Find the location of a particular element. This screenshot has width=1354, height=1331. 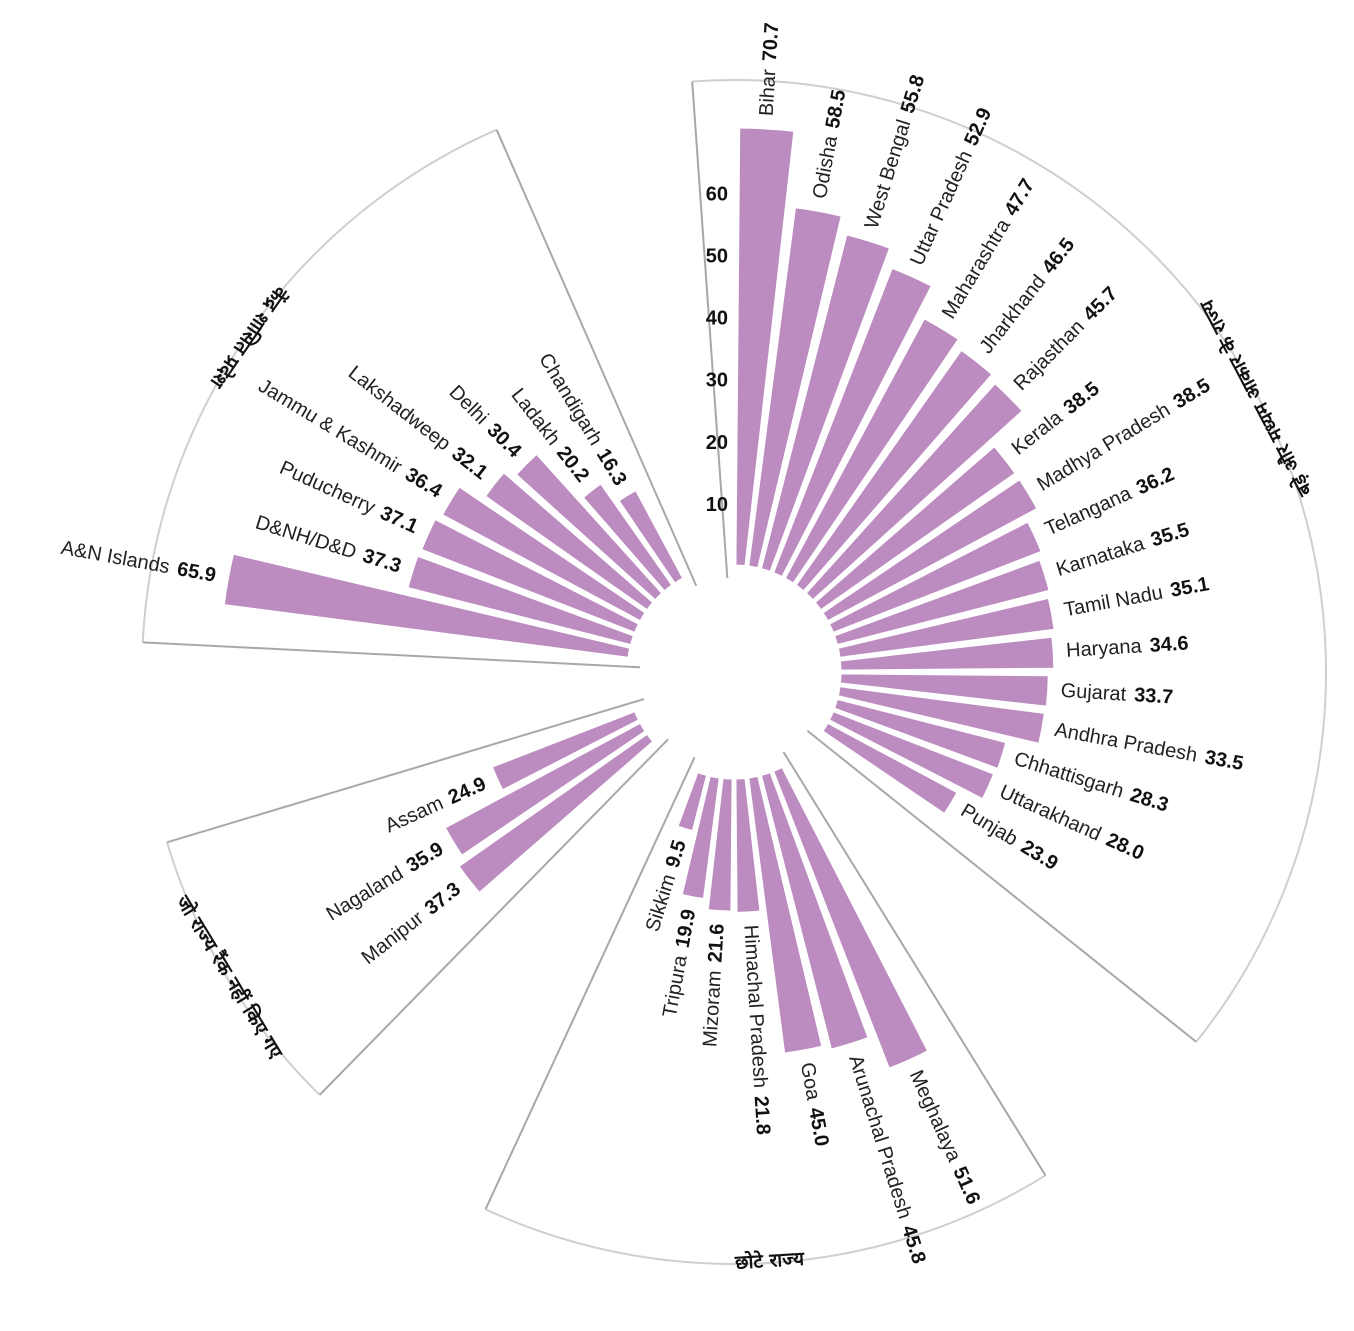

state-name: Maharashtra is located at coordinates (976, 269).